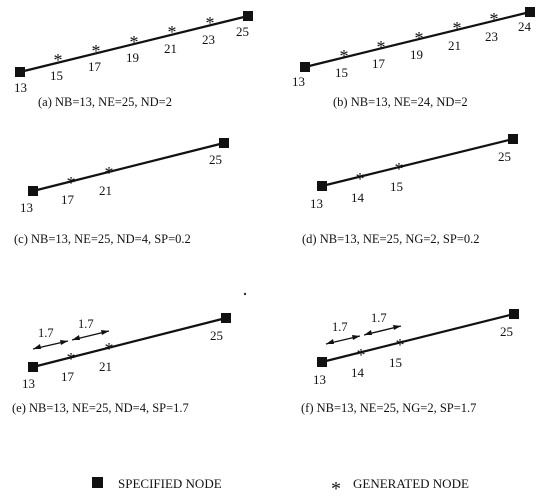  What do you see at coordinates (105, 102) in the screenshot?
I see `panel-caption: (a) NB=13, NE=25, ND=2` at bounding box center [105, 102].